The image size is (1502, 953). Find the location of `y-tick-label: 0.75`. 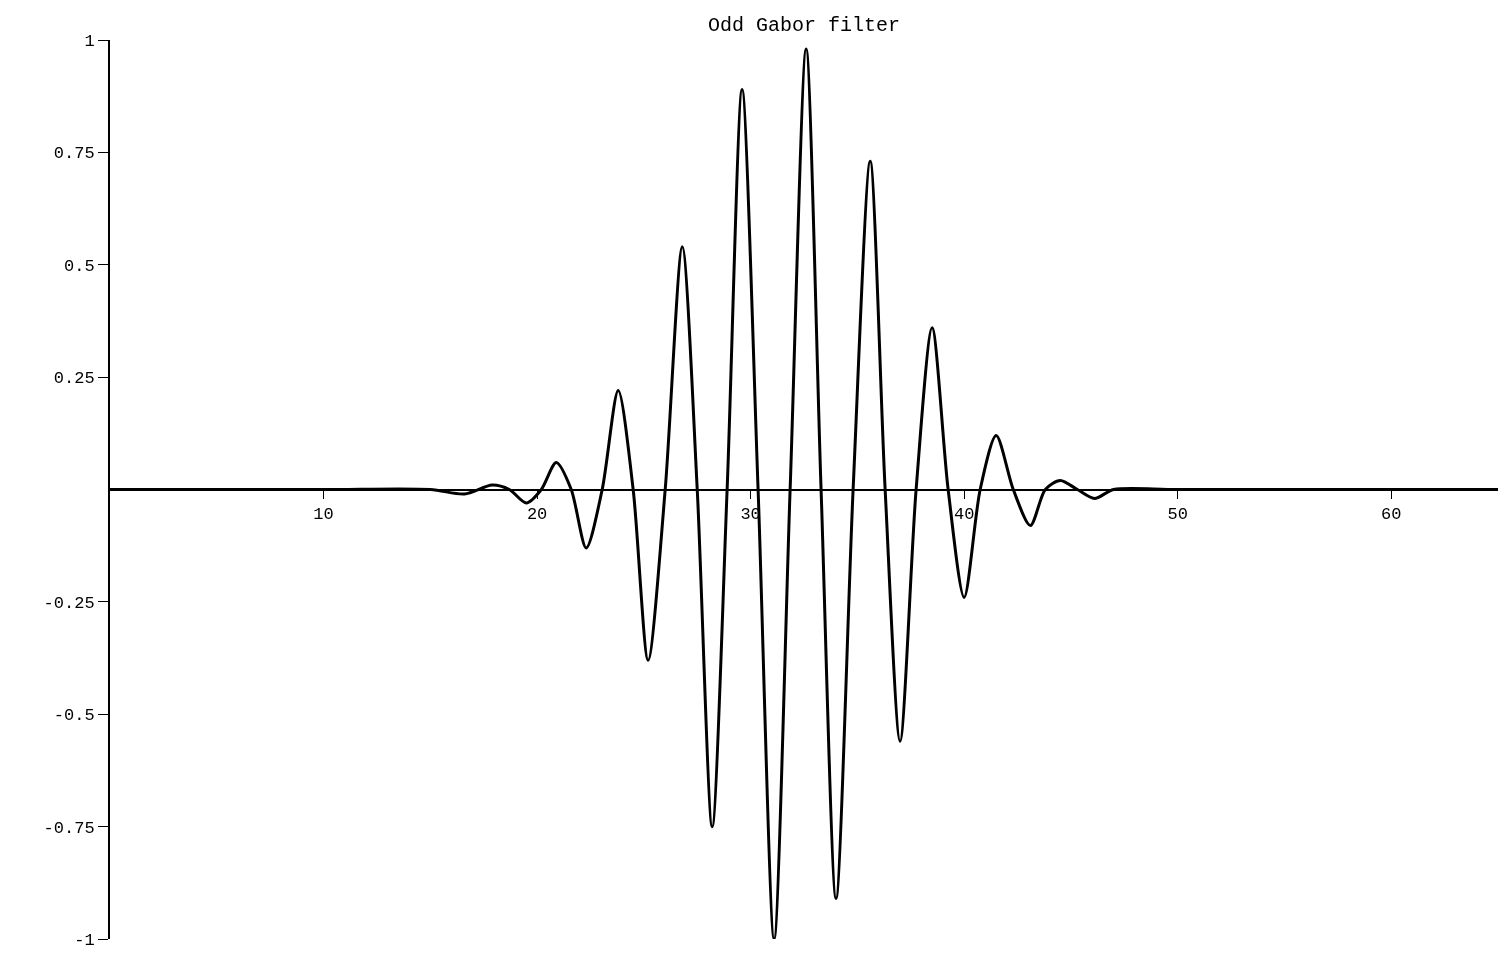

y-tick-label: 0.75 is located at coordinates (74, 154).